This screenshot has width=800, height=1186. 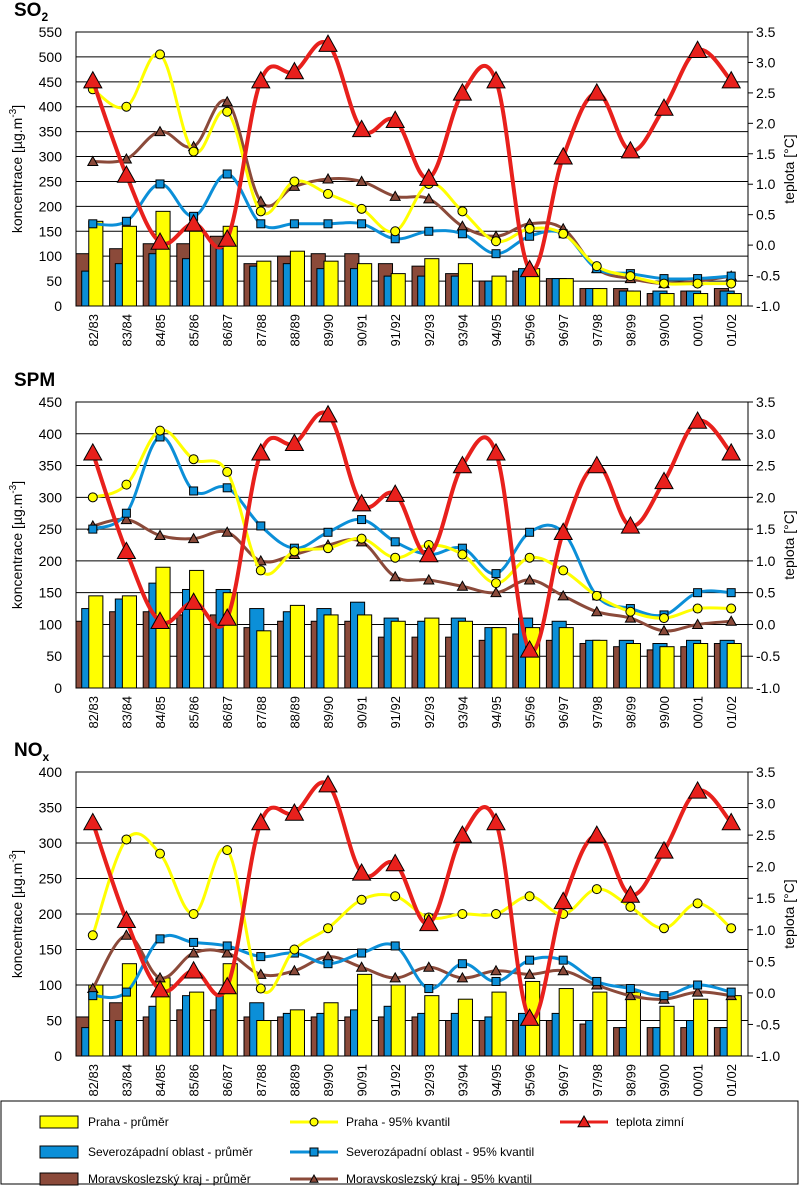 What do you see at coordinates (766, 402) in the screenshot?
I see `y2-tick-label: 3.5` at bounding box center [766, 402].